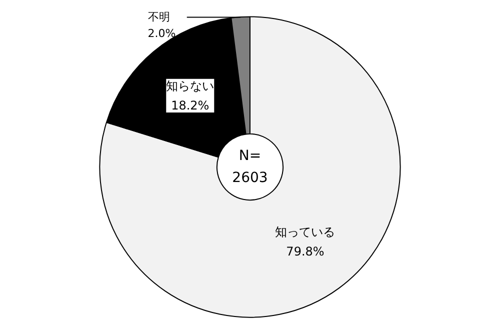  Describe the element at coordinates (190, 85) in the screenshot. I see `slice-label: 知らない` at that location.